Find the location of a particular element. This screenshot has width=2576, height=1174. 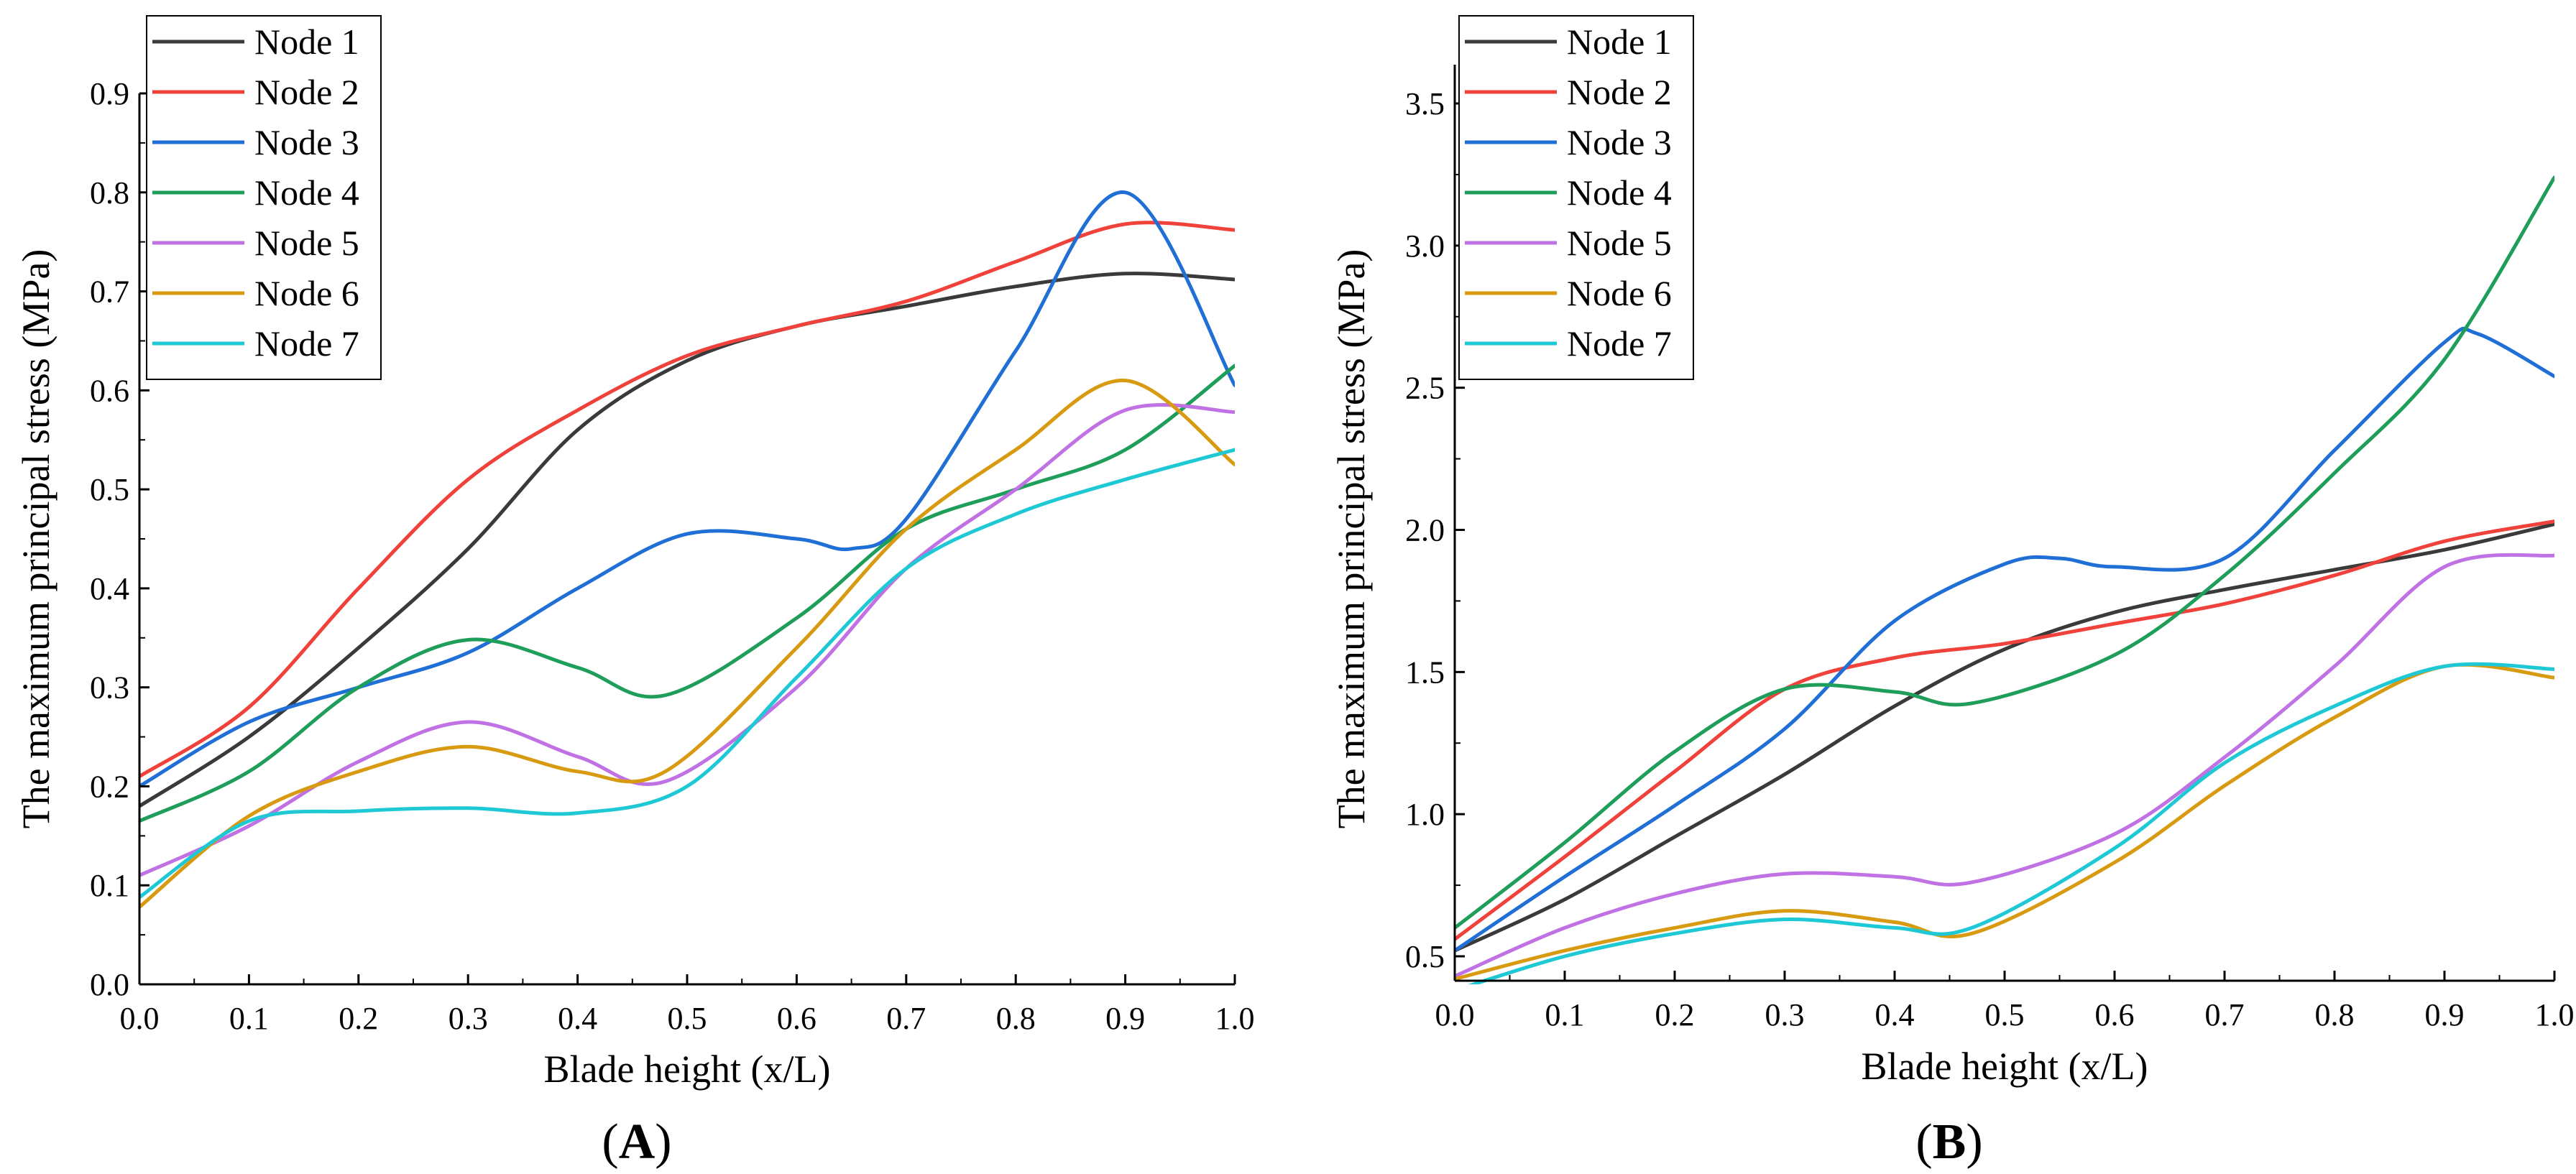

y-tick-label-a: 0.5 is located at coordinates (109, 490).